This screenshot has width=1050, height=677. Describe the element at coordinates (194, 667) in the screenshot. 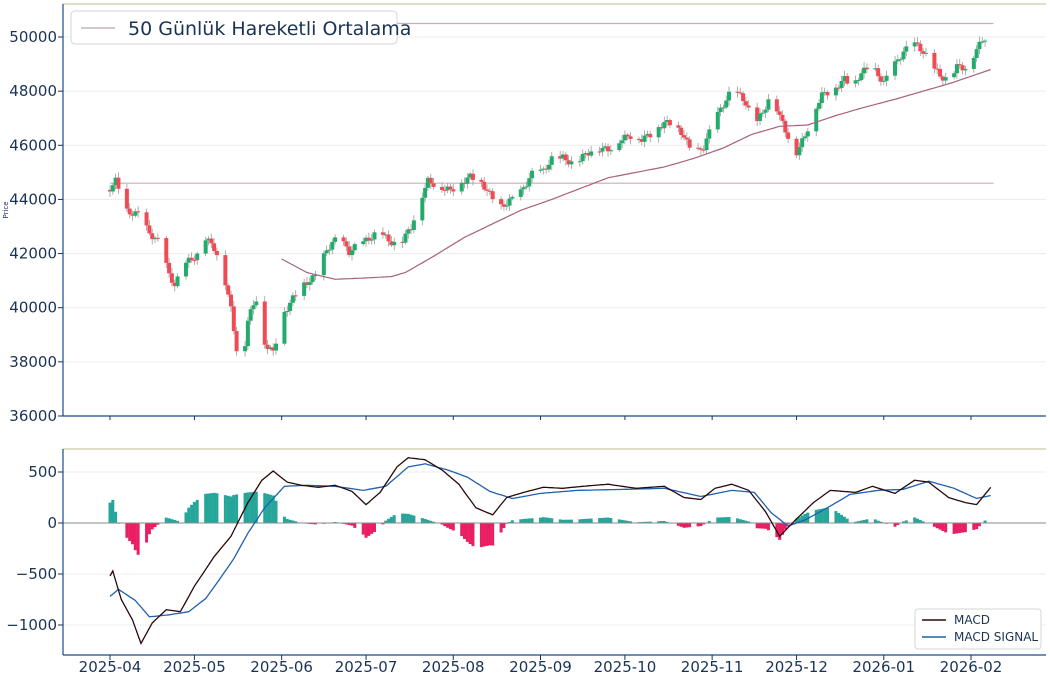

I see `x-tick-label: 2025-05` at that location.